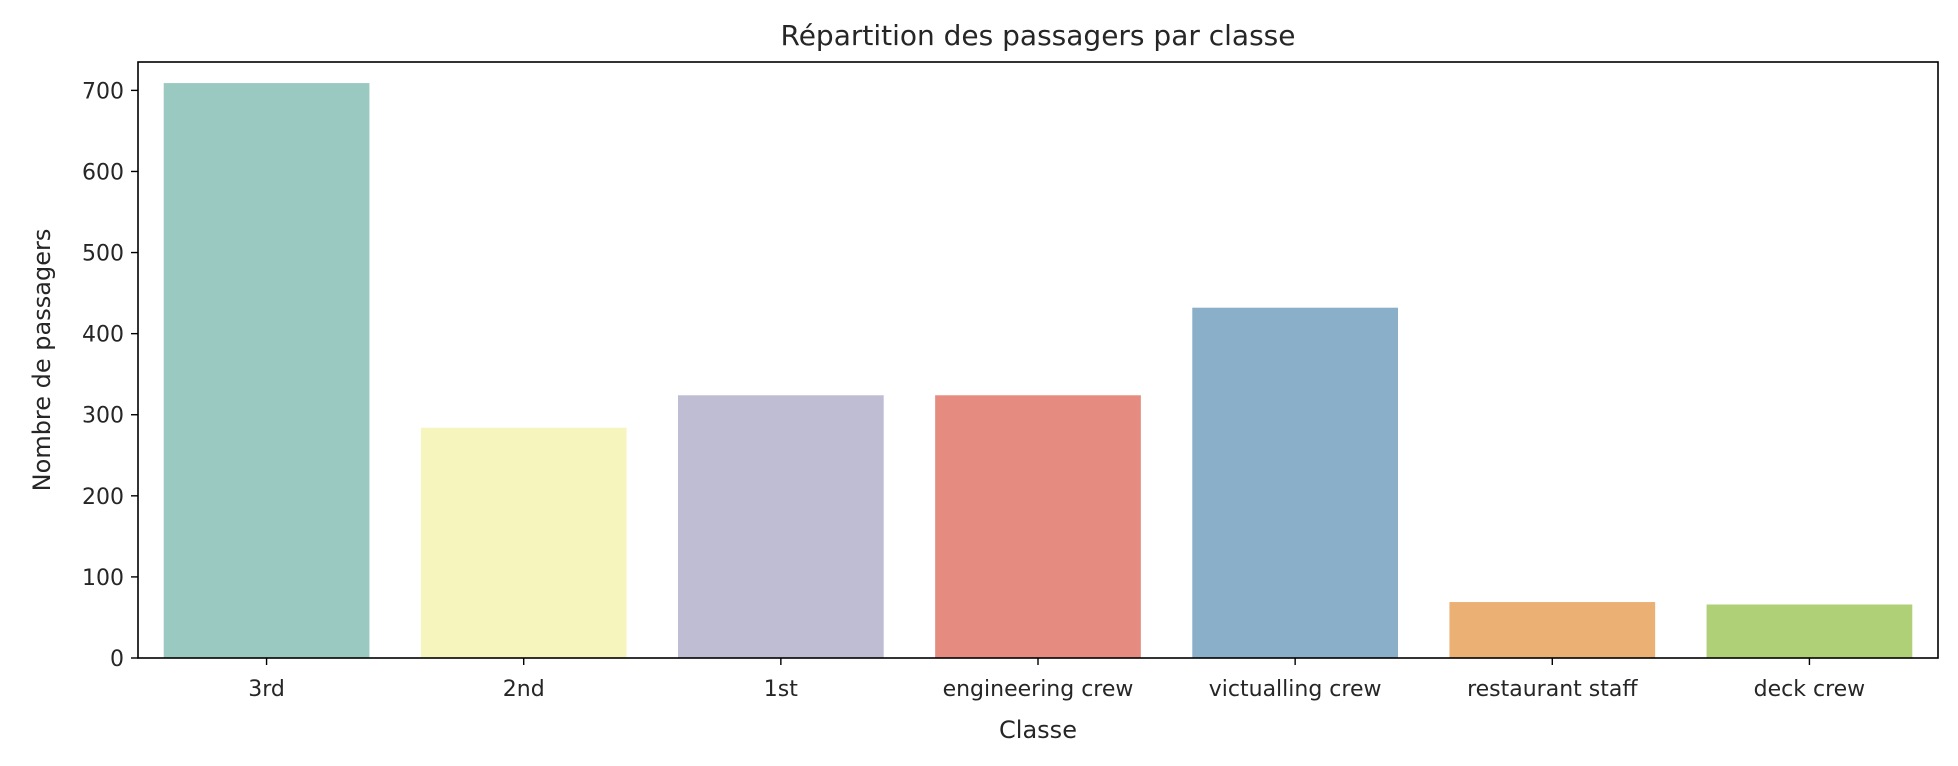  I want to click on bar-restaurant-staff, so click(1552, 630).